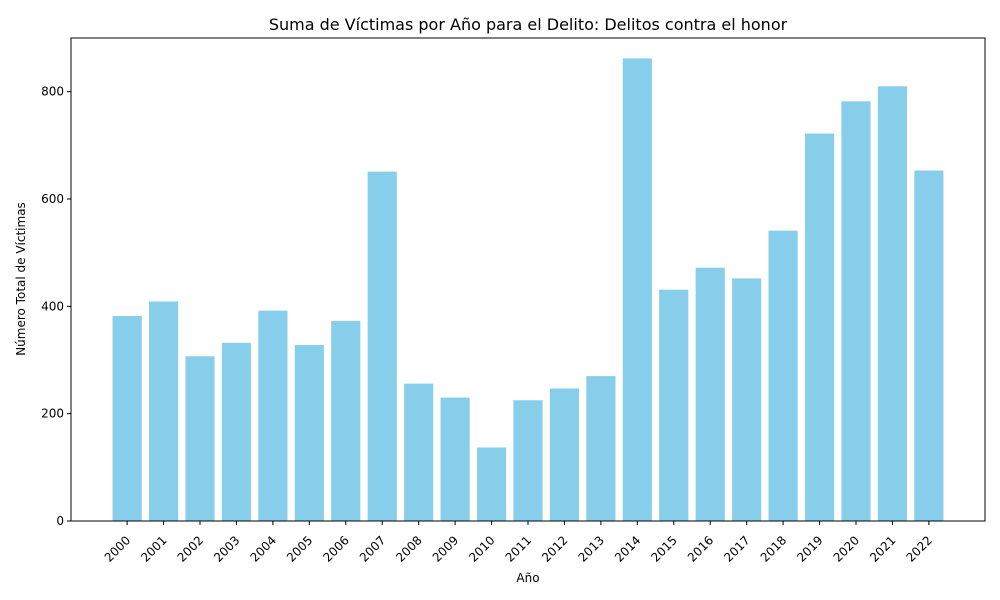 This screenshot has width=1000, height=600. Describe the element at coordinates (200, 438) in the screenshot. I see `bar-2002` at that location.